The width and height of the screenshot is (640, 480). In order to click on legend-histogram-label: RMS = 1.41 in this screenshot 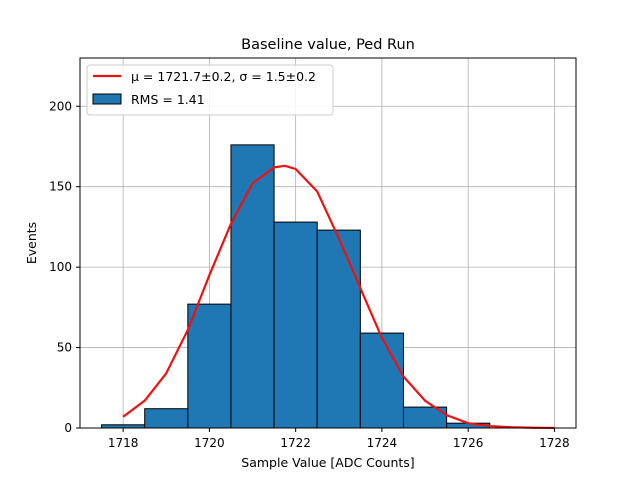, I will do `click(168, 99)`.